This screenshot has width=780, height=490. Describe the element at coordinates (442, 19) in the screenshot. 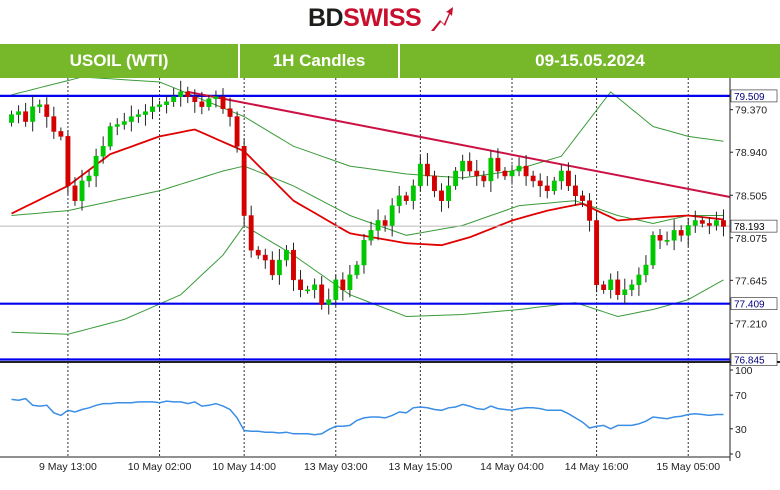

I see `brand-arrow-icon` at that location.